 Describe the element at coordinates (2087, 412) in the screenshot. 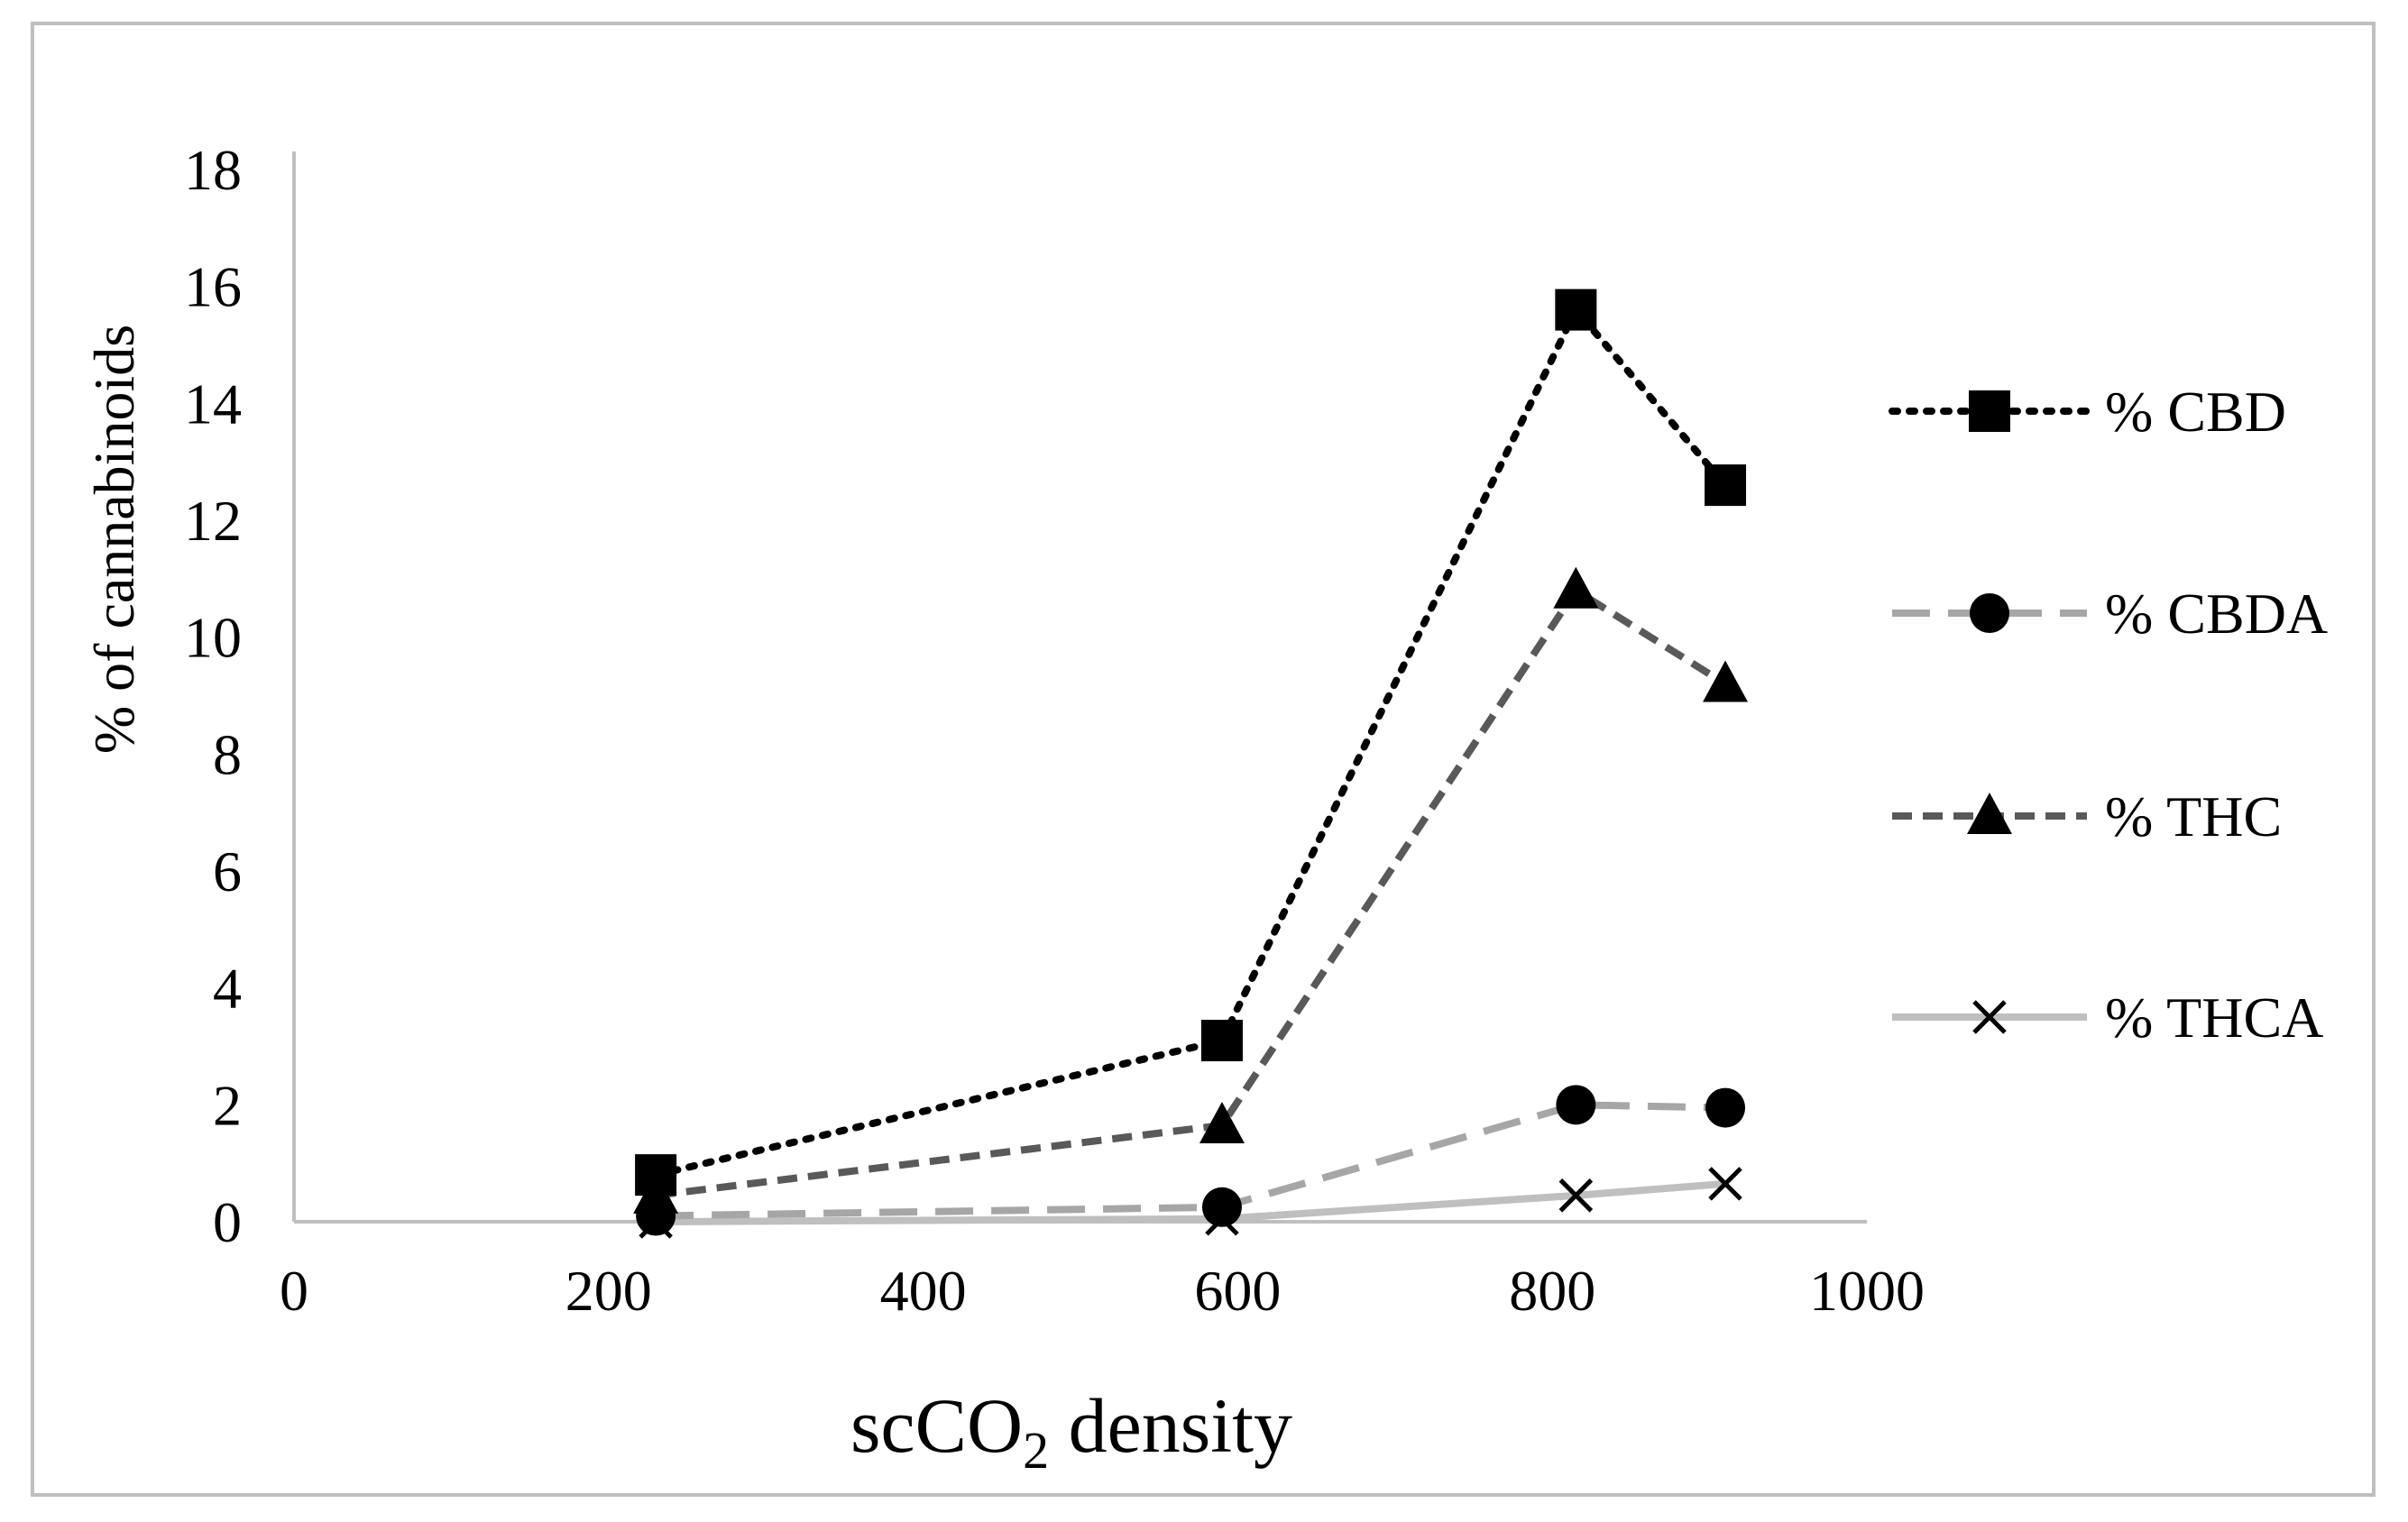

I see `legend-item-cbd: % CBD` at that location.